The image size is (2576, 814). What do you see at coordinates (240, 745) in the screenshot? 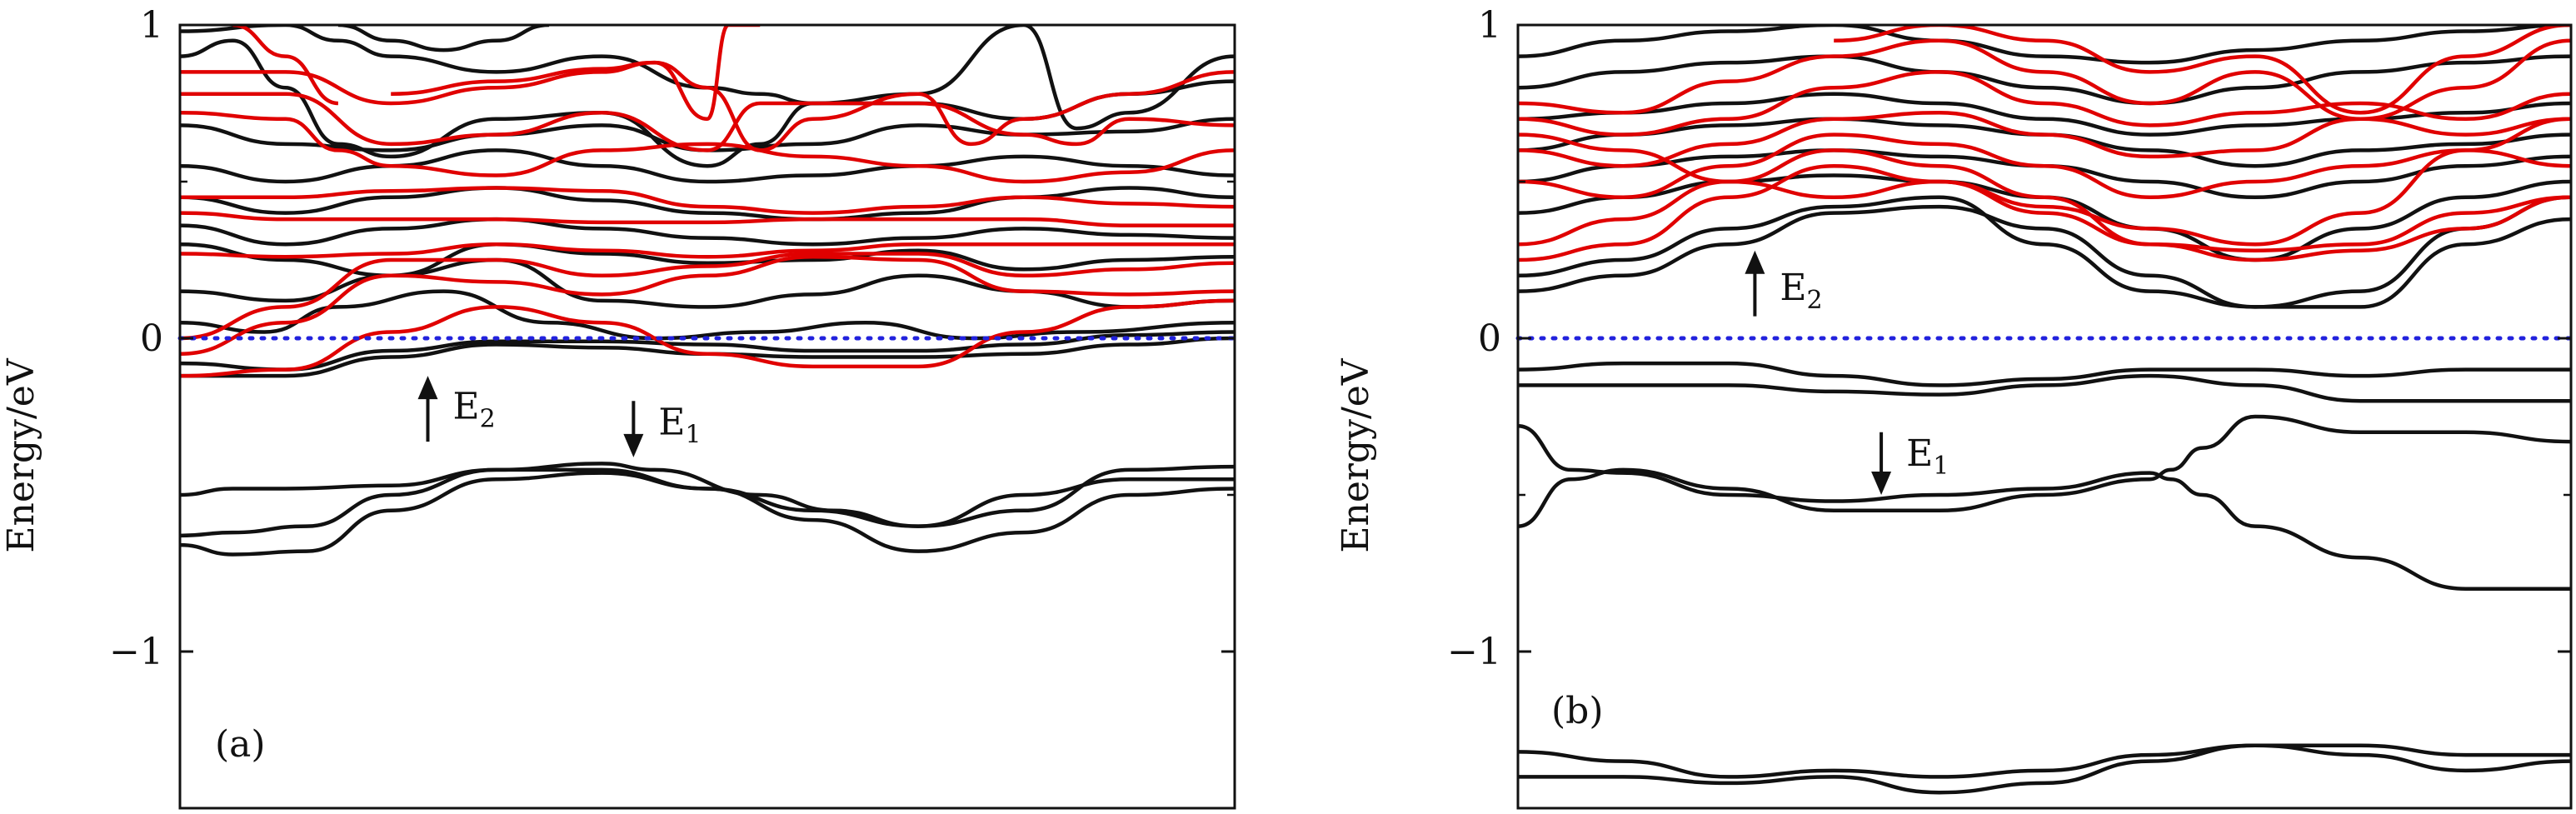
I see `panel-label: (a)` at bounding box center [240, 745].